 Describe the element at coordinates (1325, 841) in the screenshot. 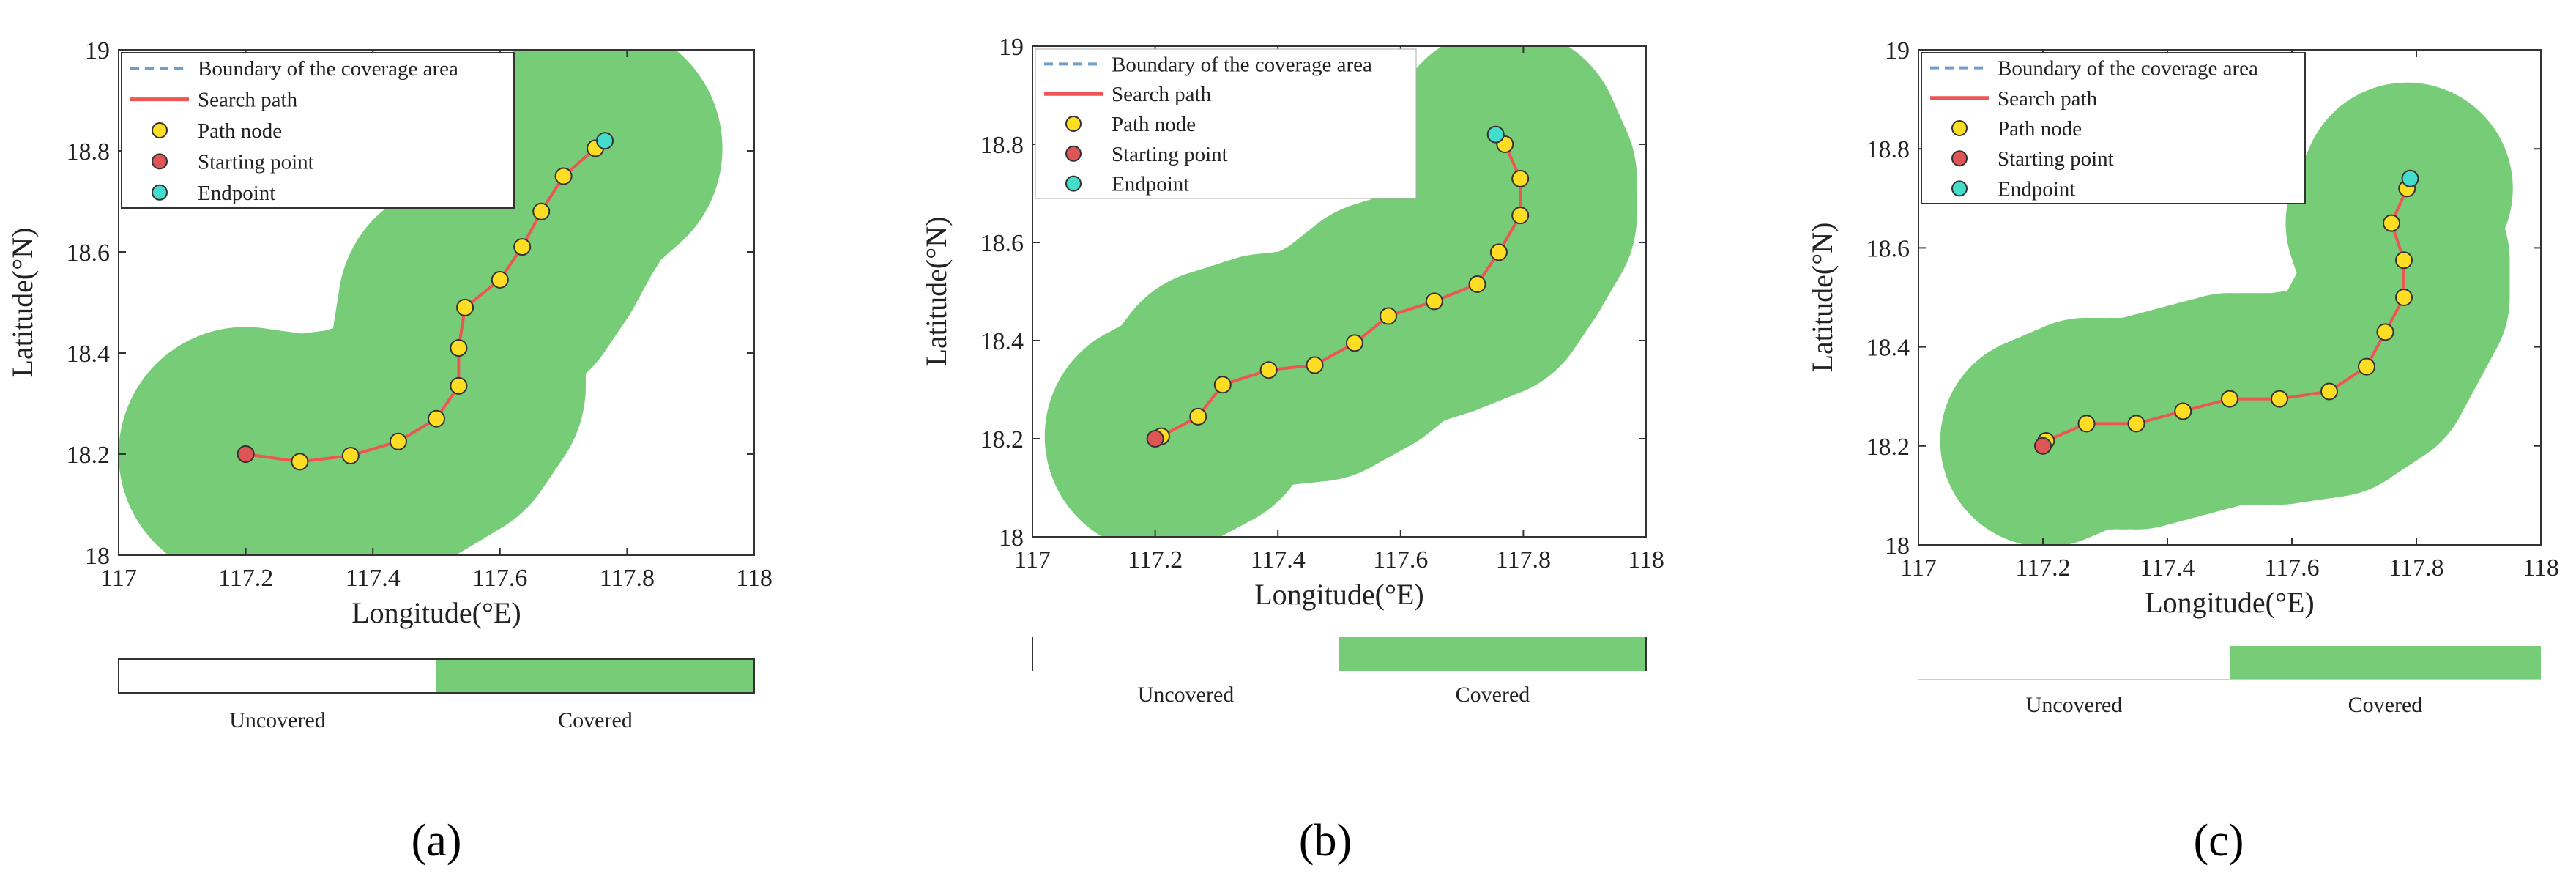

I see `panel-caption: (b)` at that location.